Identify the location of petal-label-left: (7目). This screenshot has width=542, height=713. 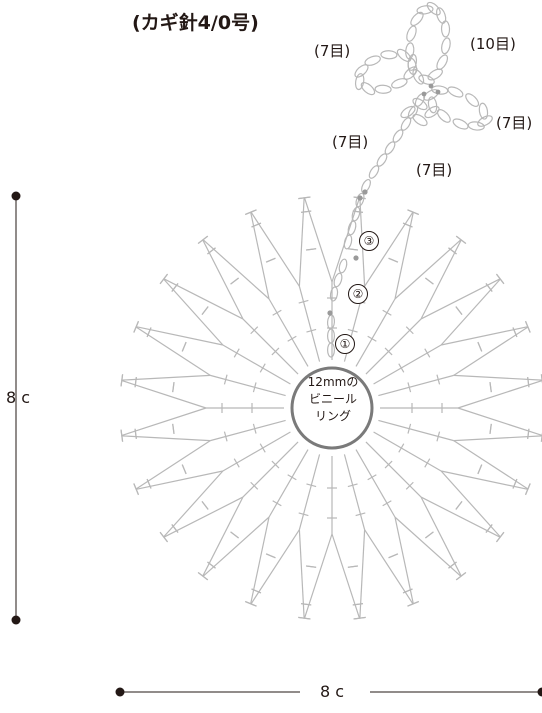
(350, 142).